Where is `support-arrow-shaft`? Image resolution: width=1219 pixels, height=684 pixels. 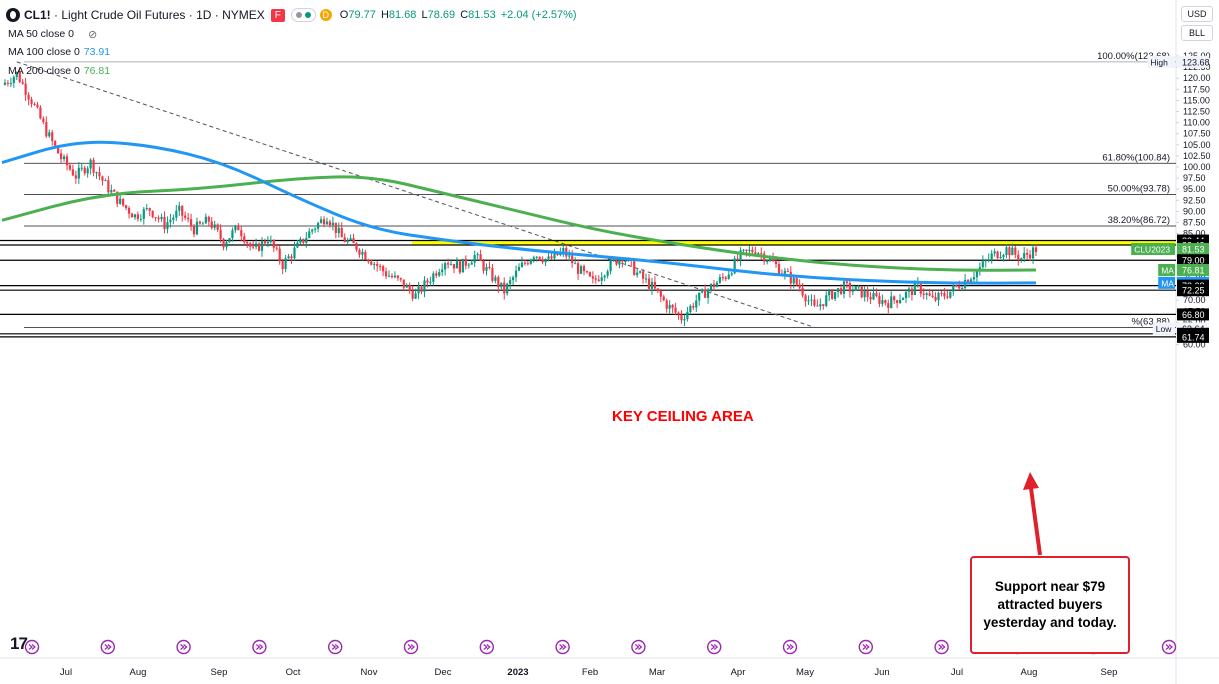 support-arrow-shaft is located at coordinates (1035, 521).